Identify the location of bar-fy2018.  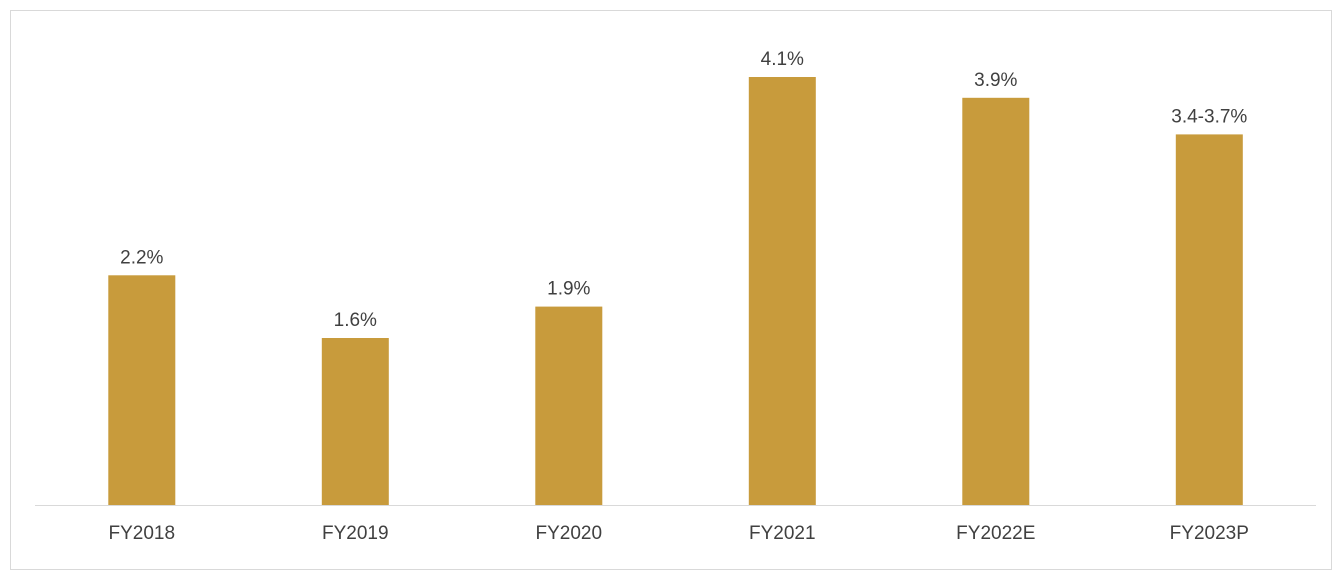
(141, 390).